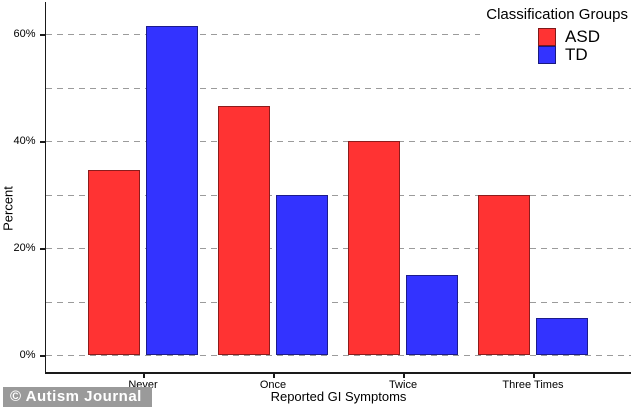 The height and width of the screenshot is (407, 634). Describe the element at coordinates (114, 262) in the screenshot. I see `bar-asd-never` at that location.